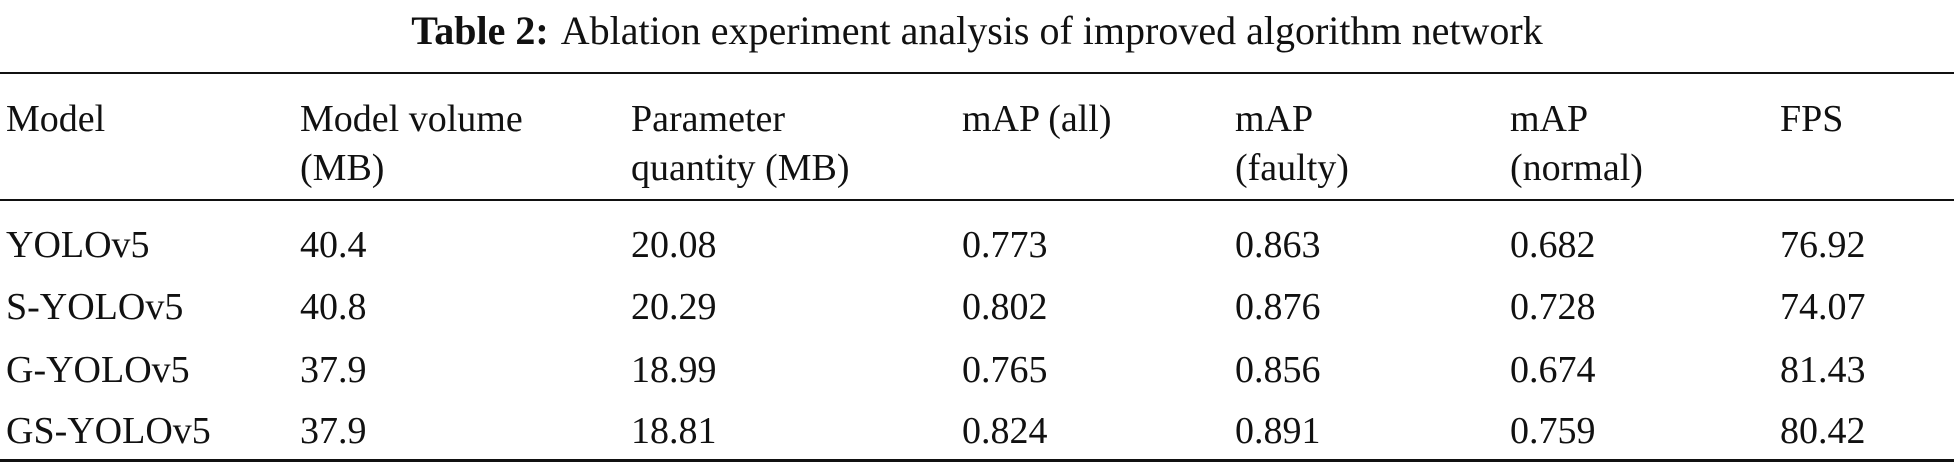 This screenshot has width=1954, height=467. What do you see at coordinates (108, 431) in the screenshot?
I see `cell: GS-YOLOv5` at bounding box center [108, 431].